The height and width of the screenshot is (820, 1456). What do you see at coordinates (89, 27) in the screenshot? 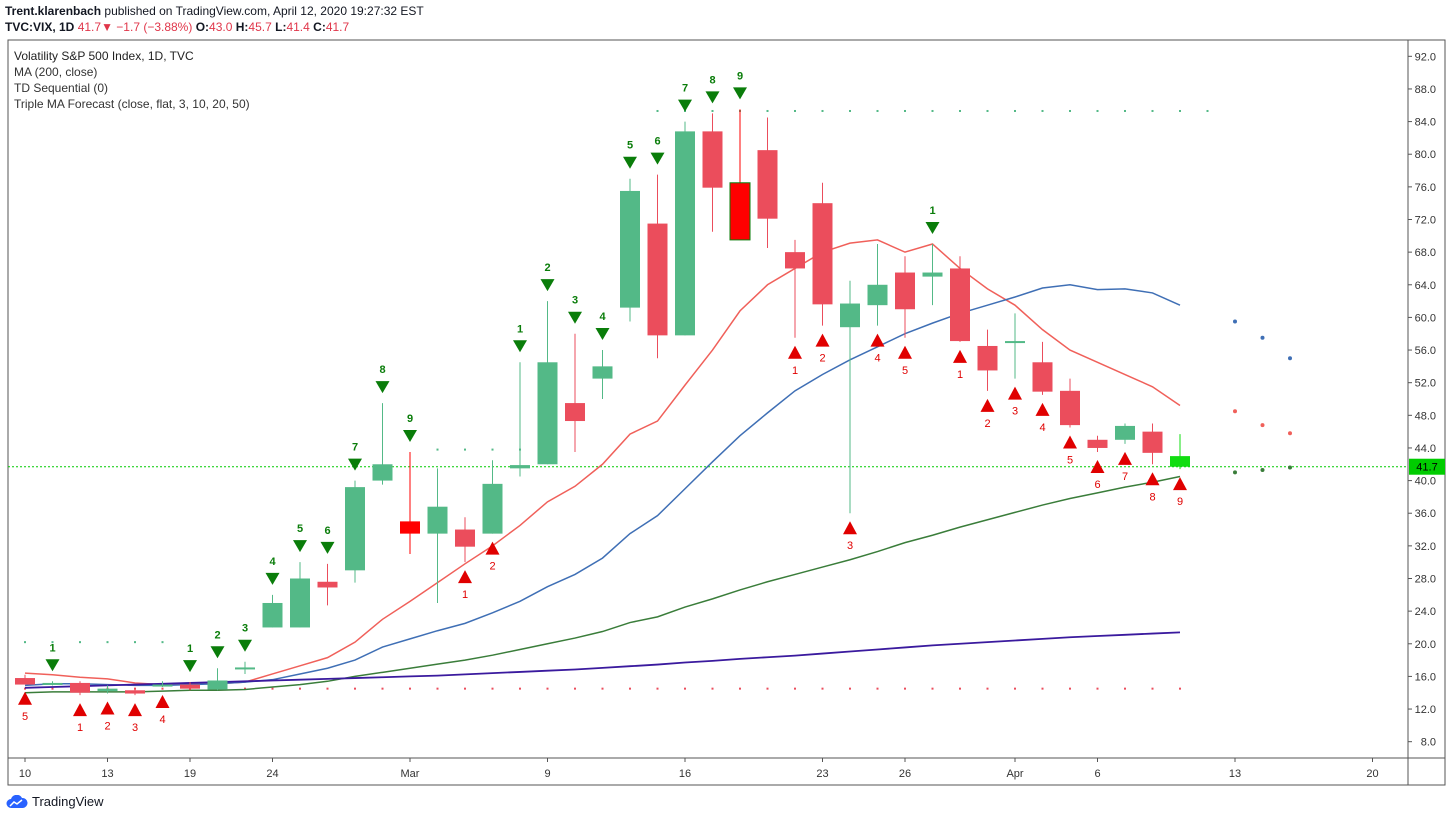
I see `last-price: 41.7` at bounding box center [89, 27].